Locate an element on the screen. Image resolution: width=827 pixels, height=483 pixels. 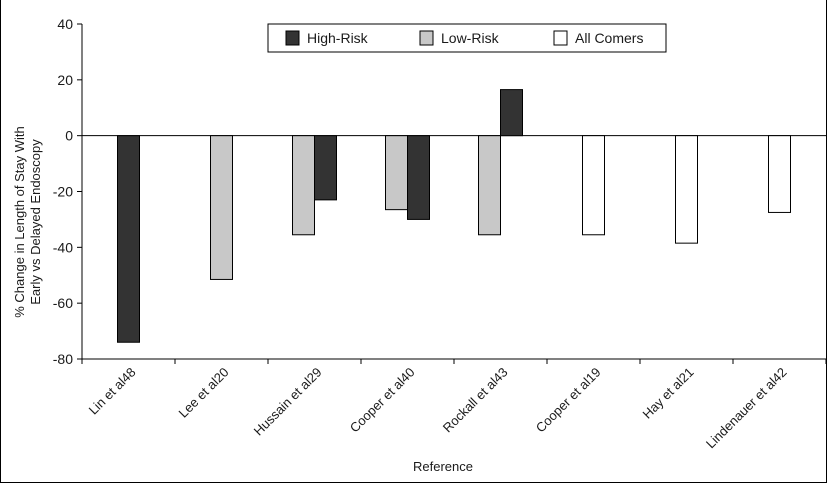
legend-box is located at coordinates (467, 38).